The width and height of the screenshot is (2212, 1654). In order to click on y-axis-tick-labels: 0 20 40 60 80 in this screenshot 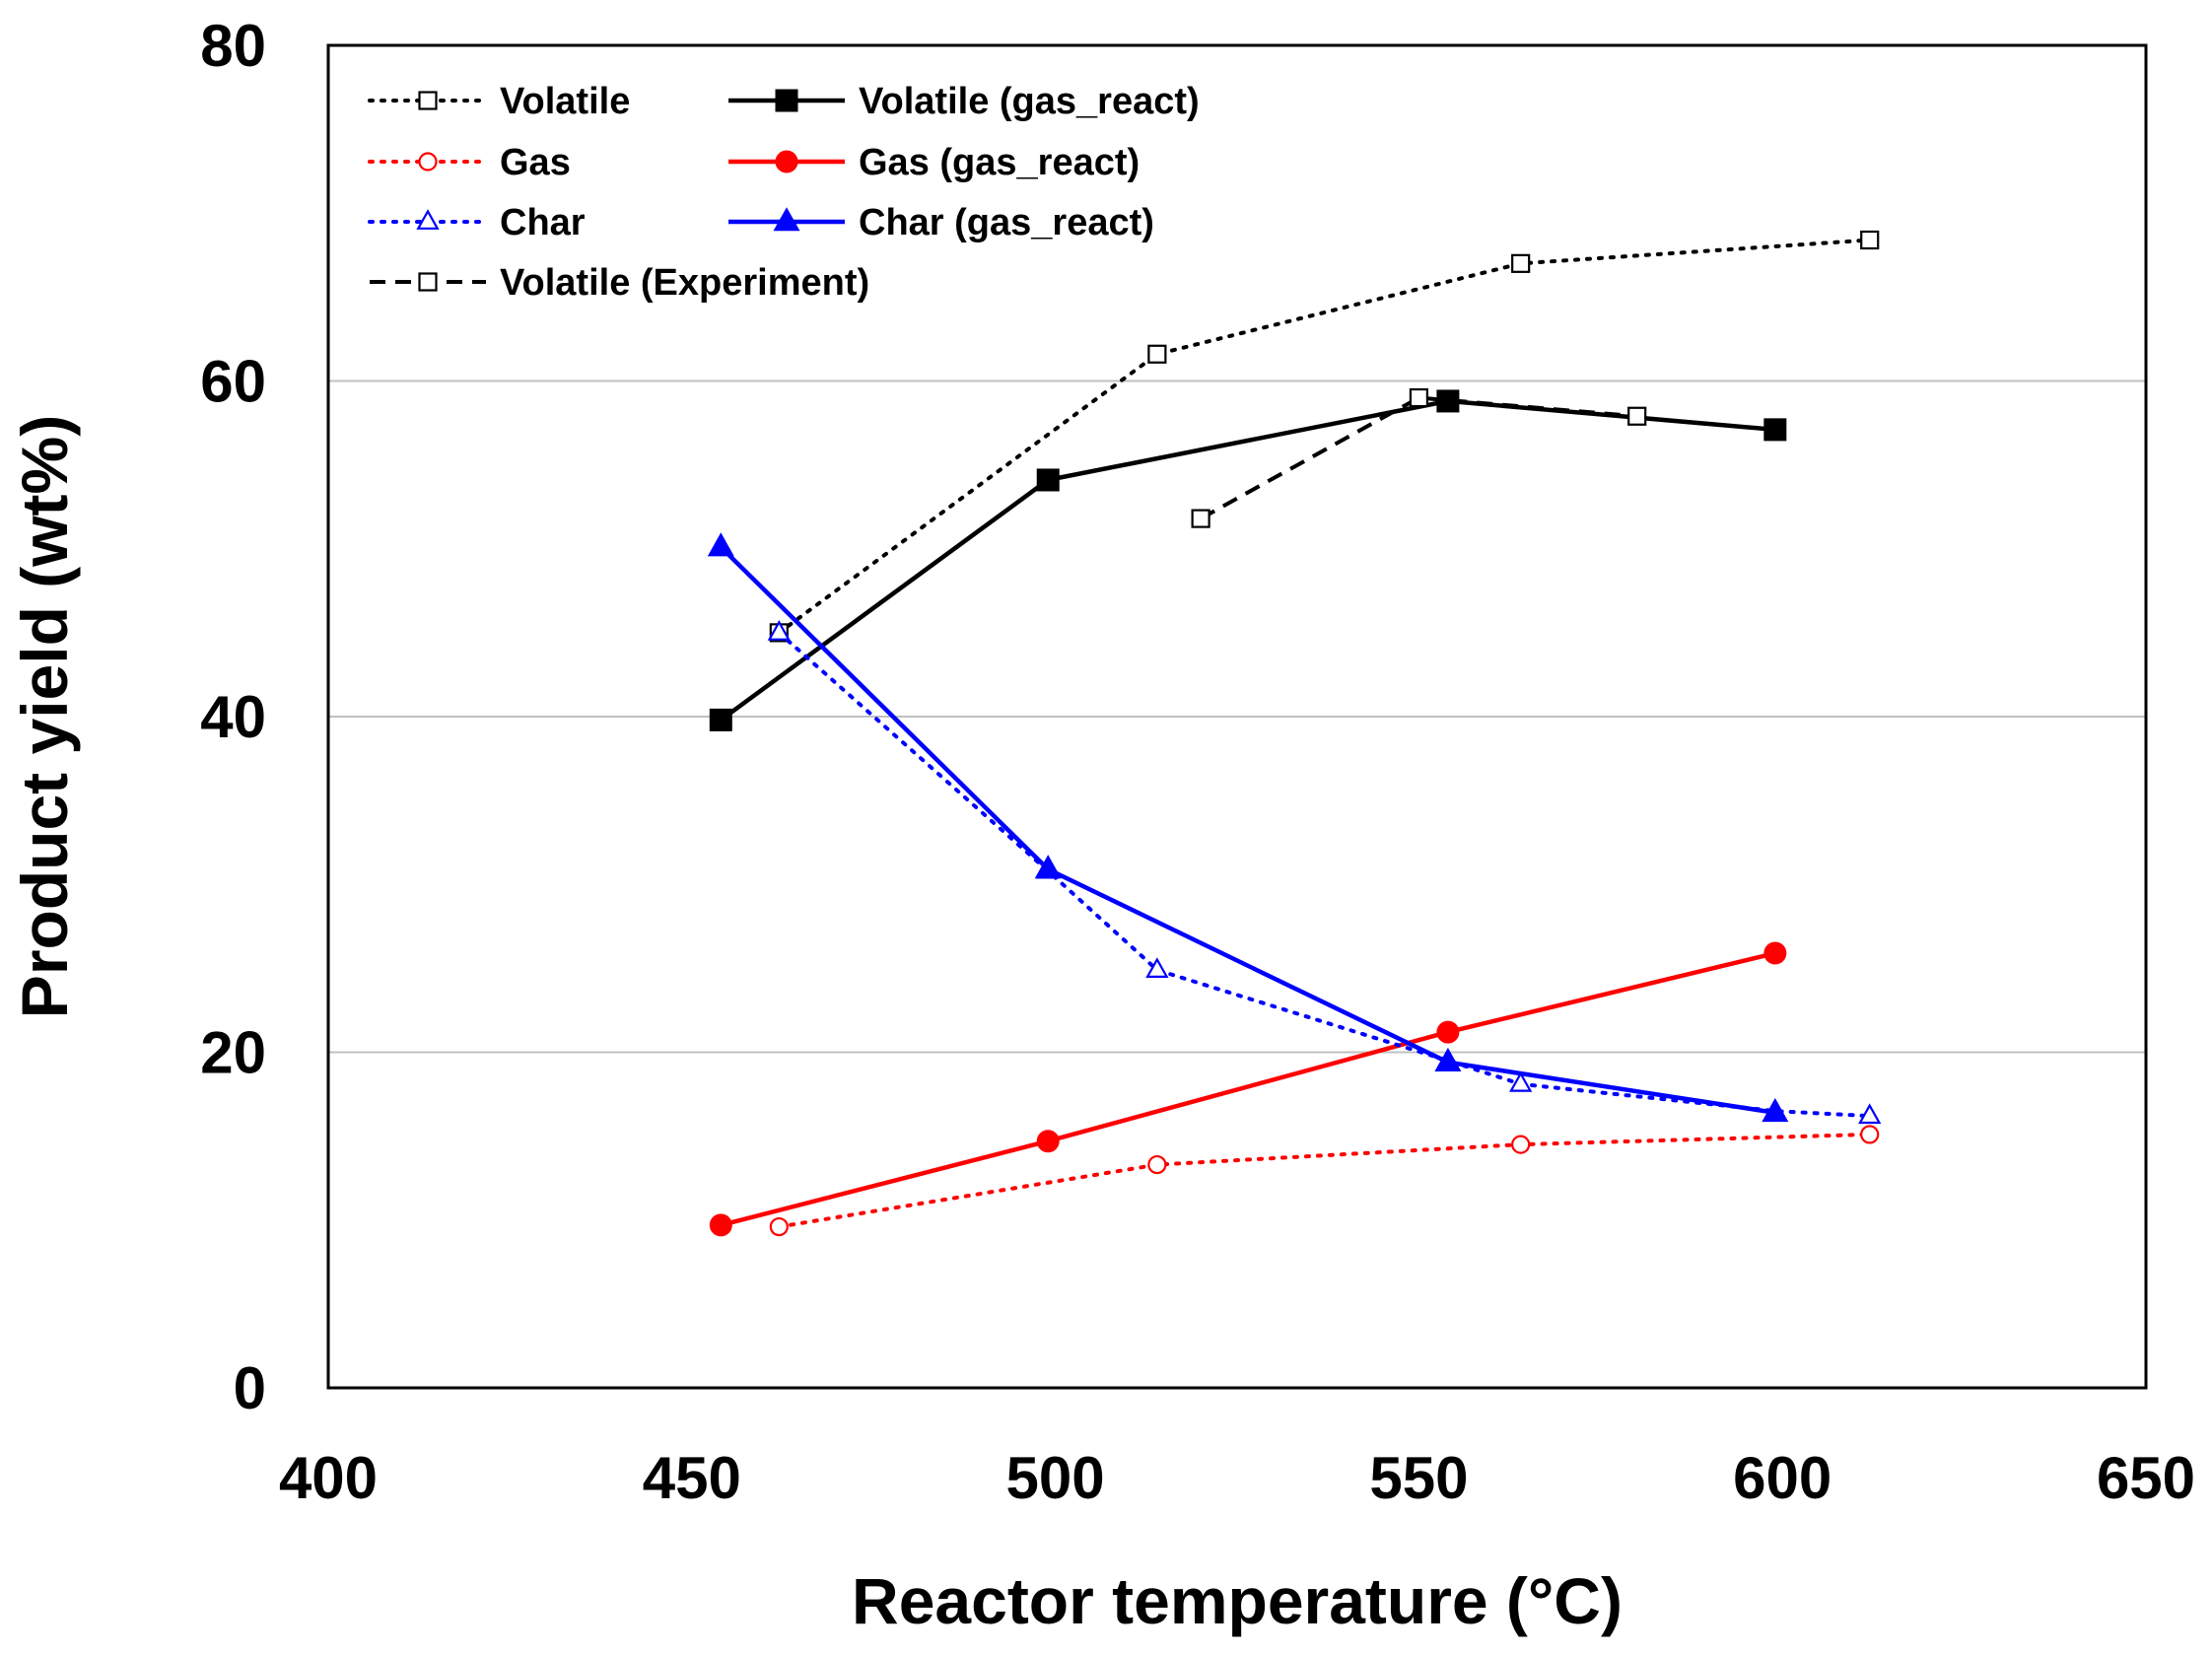, I will do `click(233, 717)`.